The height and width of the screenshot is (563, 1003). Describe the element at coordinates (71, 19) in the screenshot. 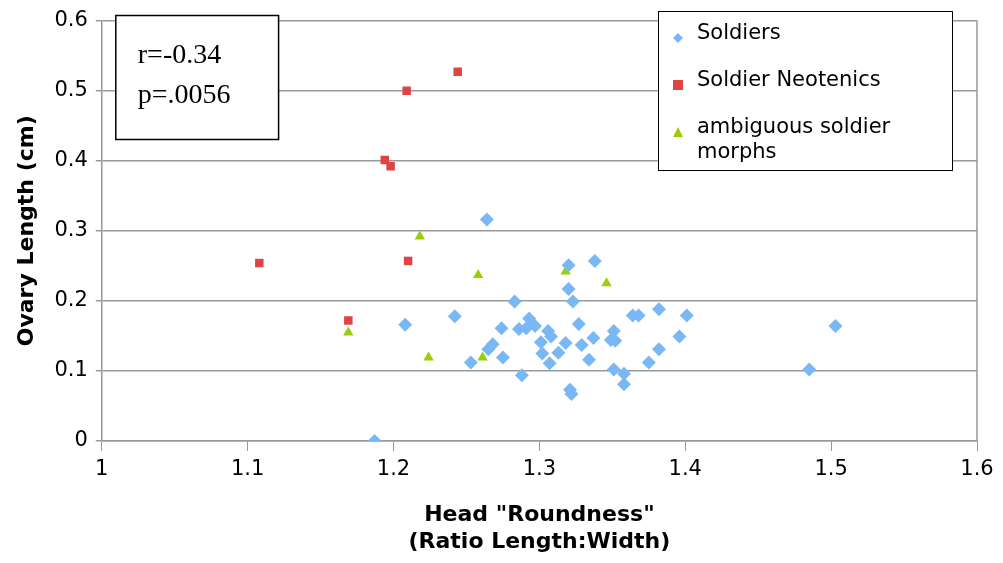

I see `y-tick-label: 0.6` at that location.